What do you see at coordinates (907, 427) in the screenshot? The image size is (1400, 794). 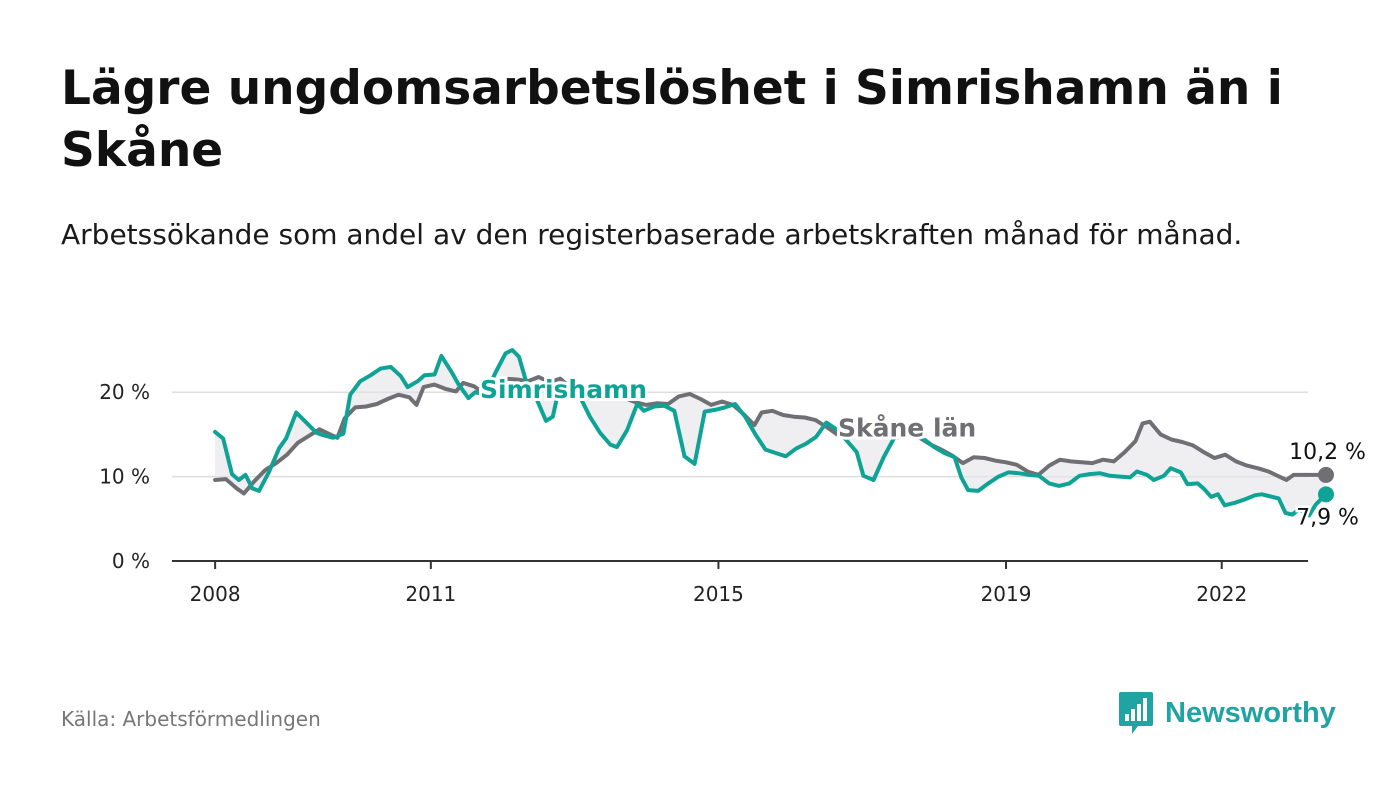 I see `skane-lan-series-label: Skåne län` at bounding box center [907, 427].